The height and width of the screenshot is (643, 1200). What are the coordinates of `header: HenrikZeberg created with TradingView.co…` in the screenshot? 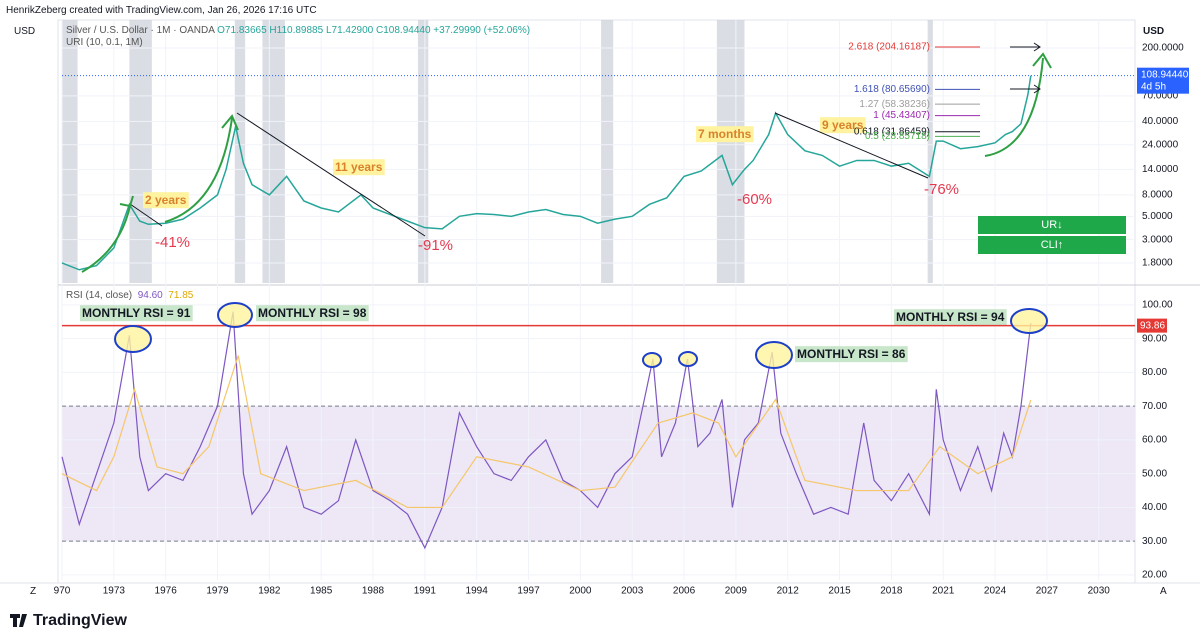 It's located at (161, 10).